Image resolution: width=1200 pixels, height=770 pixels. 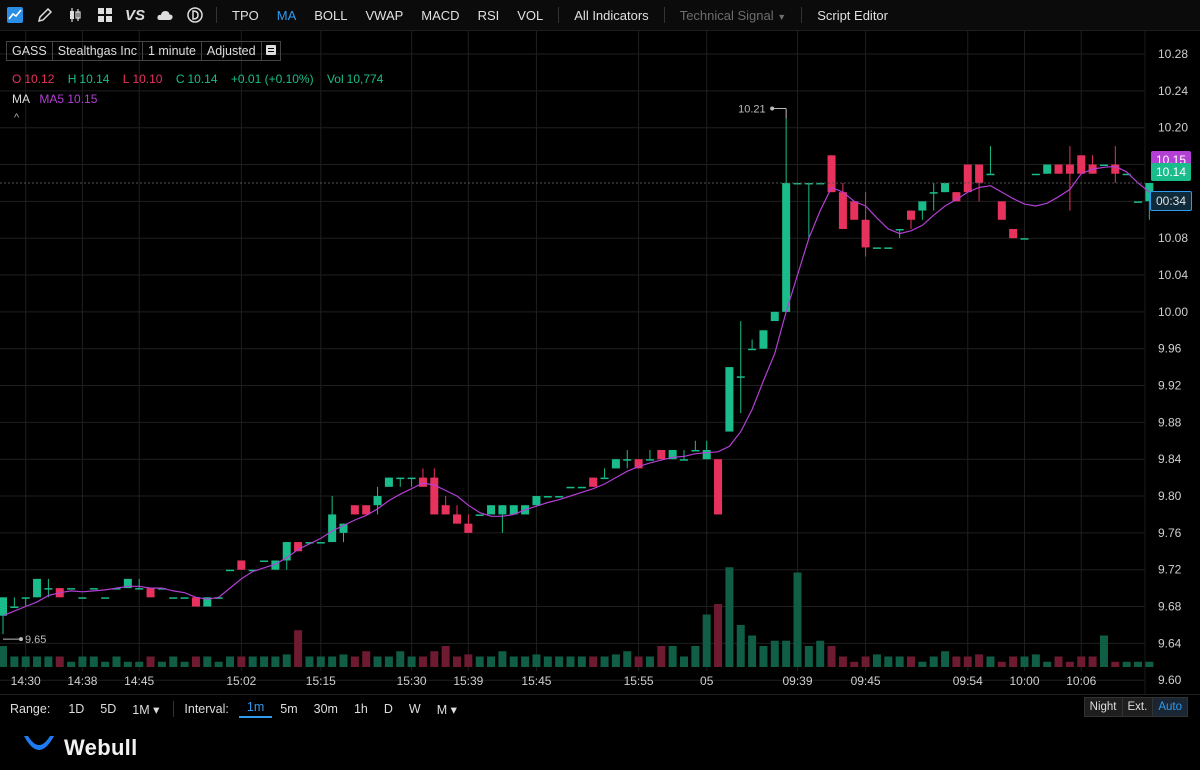 I want to click on collapse-icon: ^, so click(x=17, y=118).